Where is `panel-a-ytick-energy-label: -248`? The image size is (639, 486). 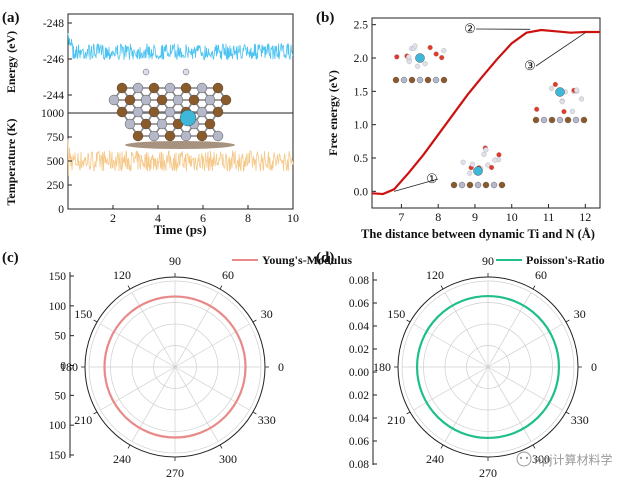 panel-a-ytick-energy-label: -248 is located at coordinates (53, 24).